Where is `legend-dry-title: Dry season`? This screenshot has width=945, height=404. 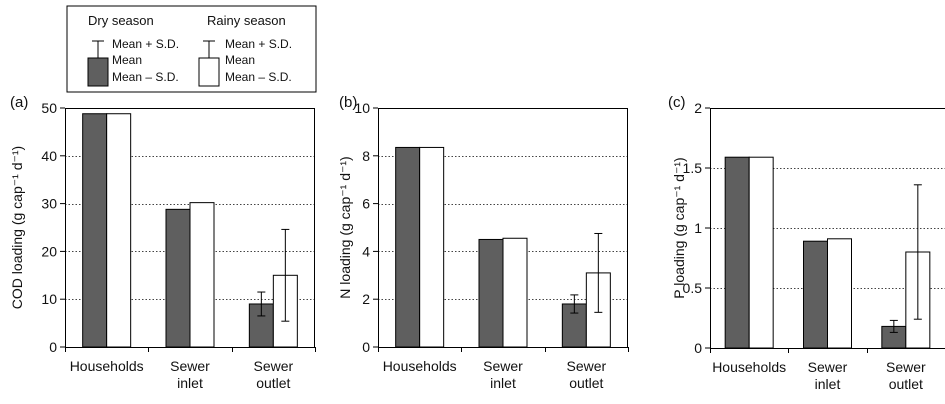 legend-dry-title: Dry season is located at coordinates (121, 20).